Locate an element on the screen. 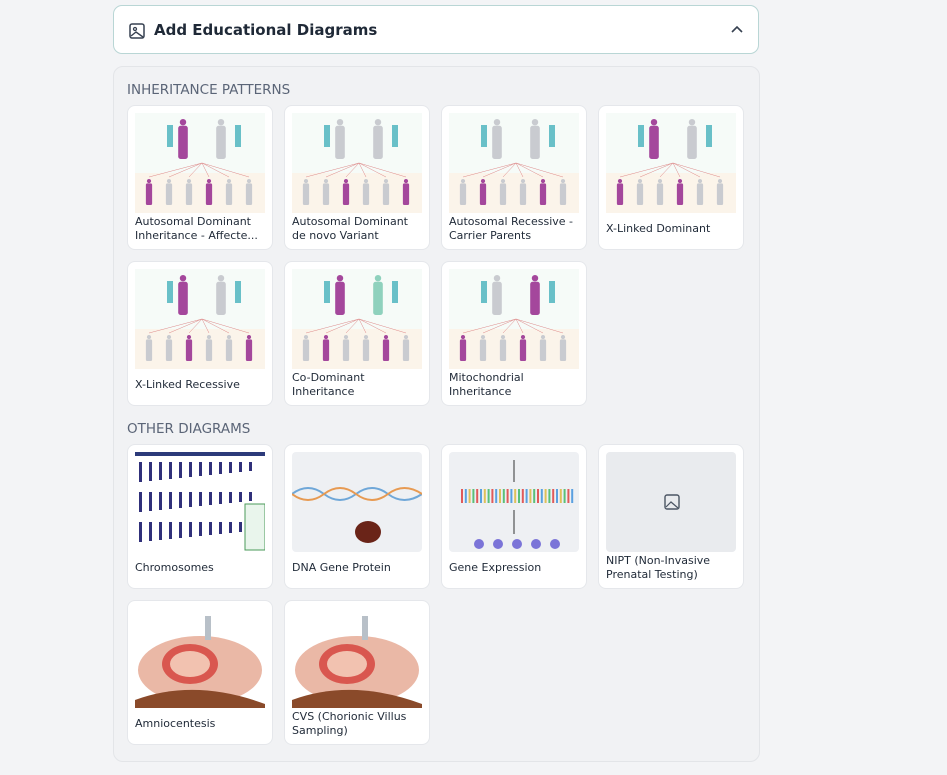 The width and height of the screenshot is (947, 775). diagram-label: Amniocentesis is located at coordinates (175, 723).